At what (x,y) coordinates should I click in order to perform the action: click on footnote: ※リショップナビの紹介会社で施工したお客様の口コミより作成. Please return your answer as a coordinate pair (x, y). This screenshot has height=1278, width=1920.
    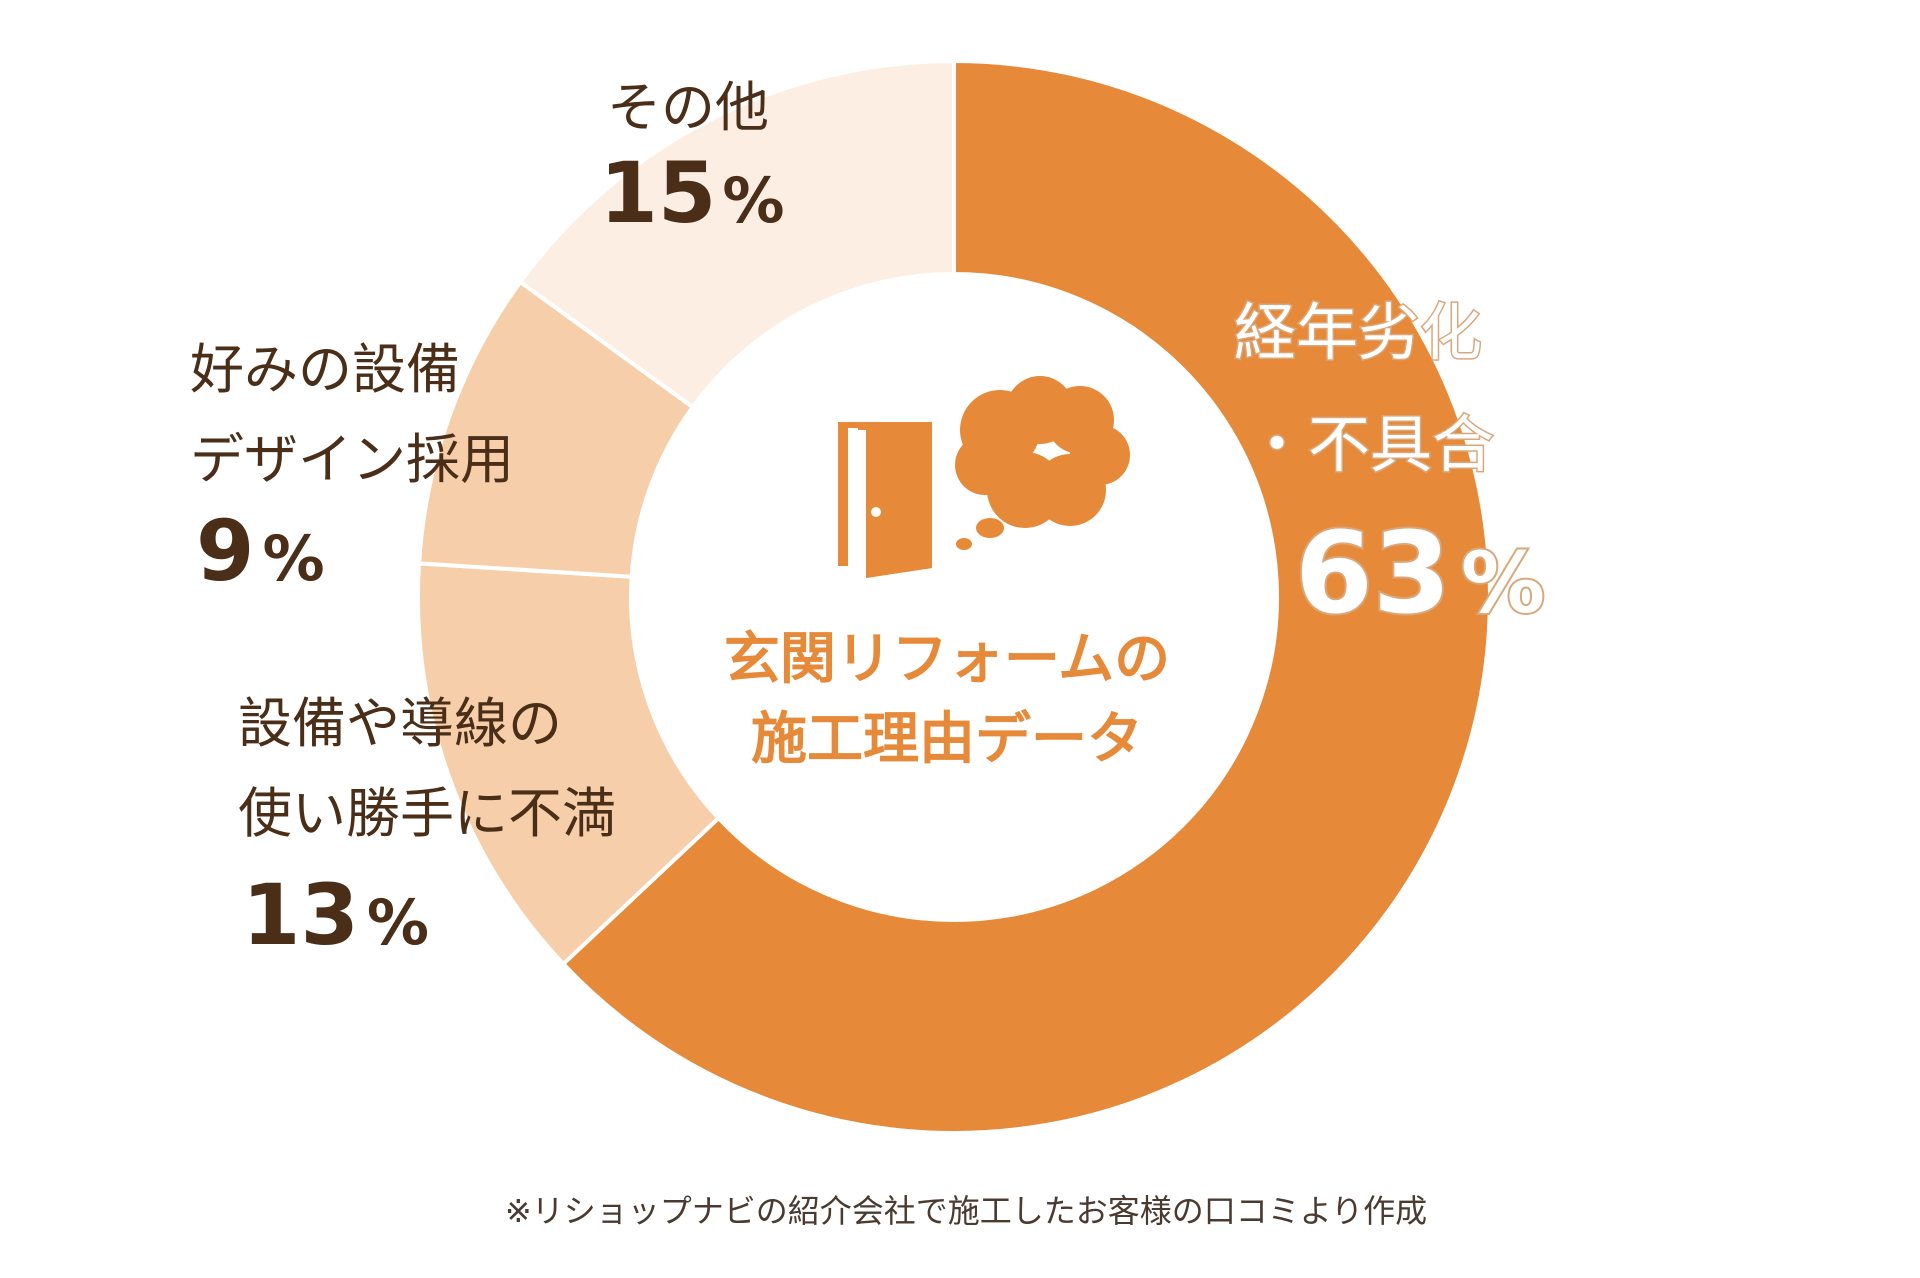
    Looking at the image, I should click on (966, 1211).